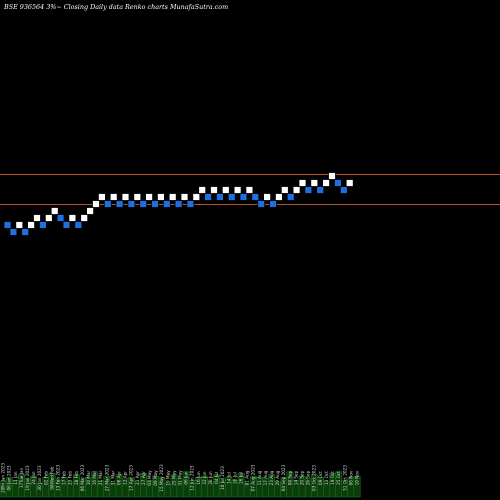 The image size is (500, 500). Describe the element at coordinates (155, 478) in the screenshot. I see `date-label: 09 May` at that location.